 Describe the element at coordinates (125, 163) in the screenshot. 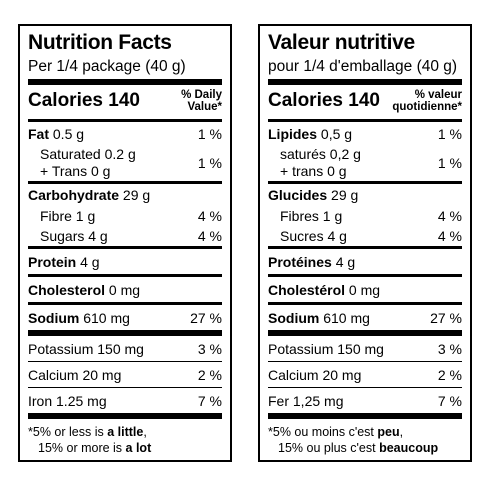

I see `saturated-trans-row: Saturated 0.2 g + Trans 0 g 1 %` at that location.